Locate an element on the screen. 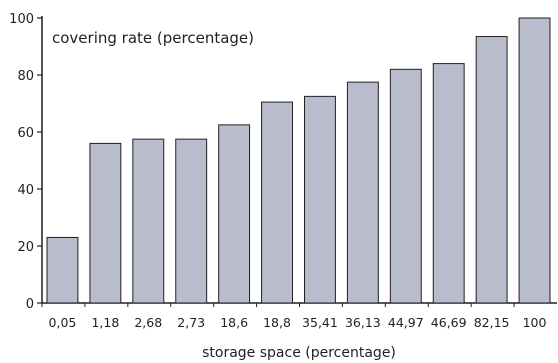 The height and width of the screenshot is (363, 558). x-tick-label: 35,41 is located at coordinates (320, 322).